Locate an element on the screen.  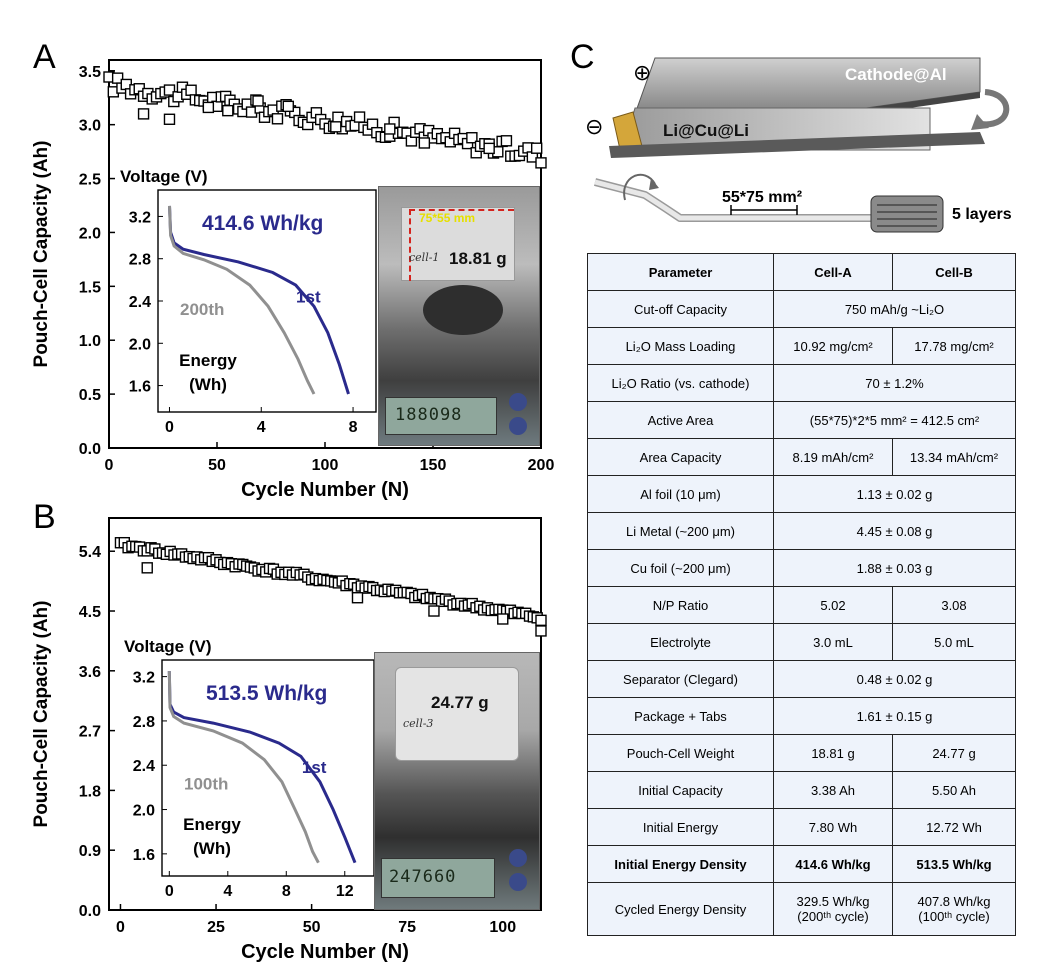
value-cell-a: 414.6 Wh/kg is located at coordinates (833, 864).